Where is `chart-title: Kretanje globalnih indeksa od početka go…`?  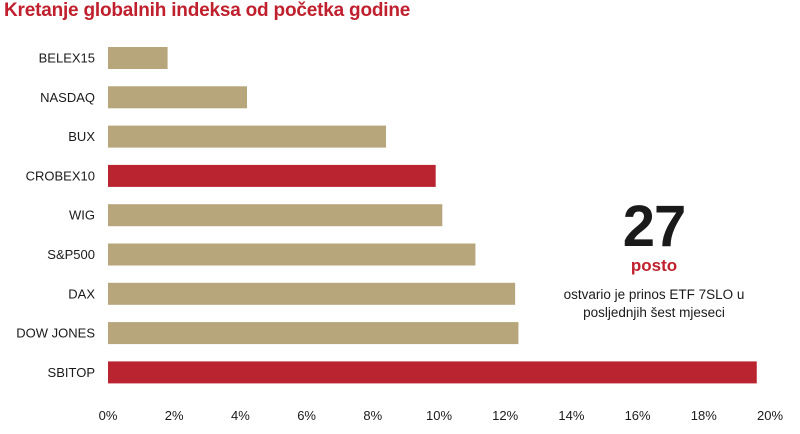
chart-title: Kretanje globalnih indeksa od početka go… is located at coordinates (207, 10).